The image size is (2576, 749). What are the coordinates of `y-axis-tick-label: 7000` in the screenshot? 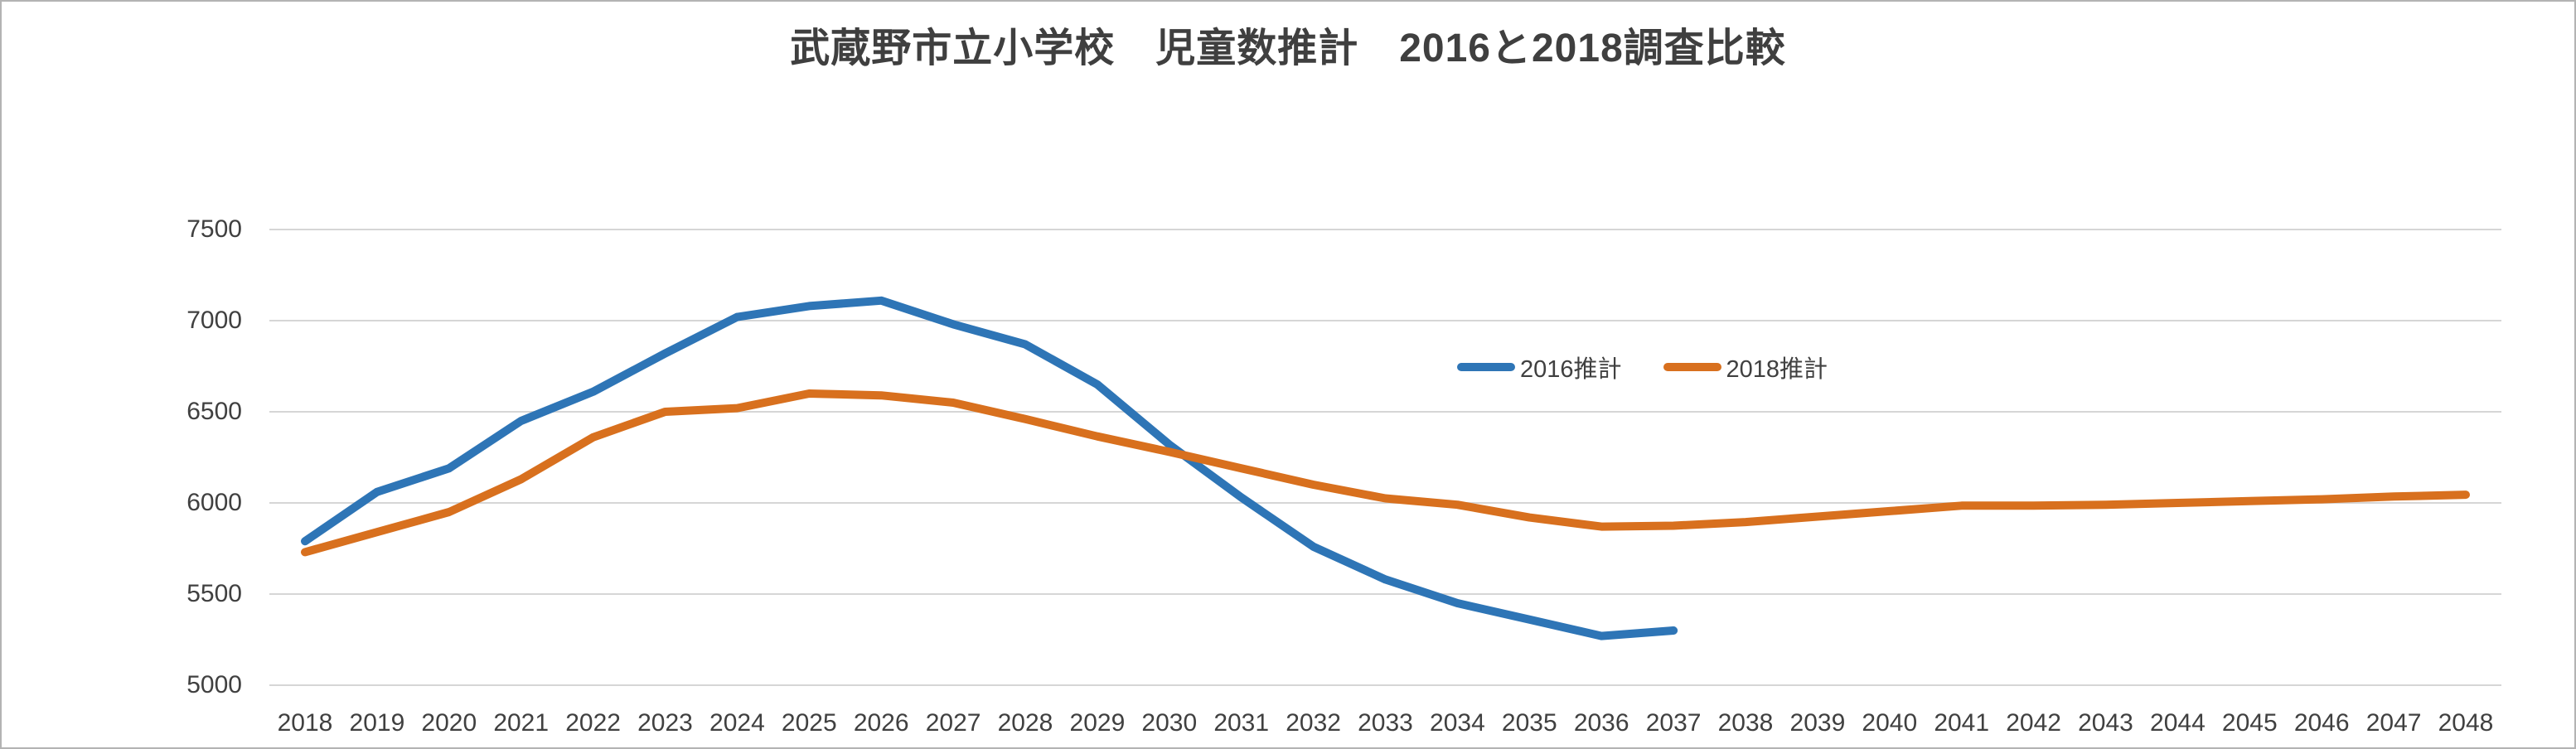 It's located at (214, 320).